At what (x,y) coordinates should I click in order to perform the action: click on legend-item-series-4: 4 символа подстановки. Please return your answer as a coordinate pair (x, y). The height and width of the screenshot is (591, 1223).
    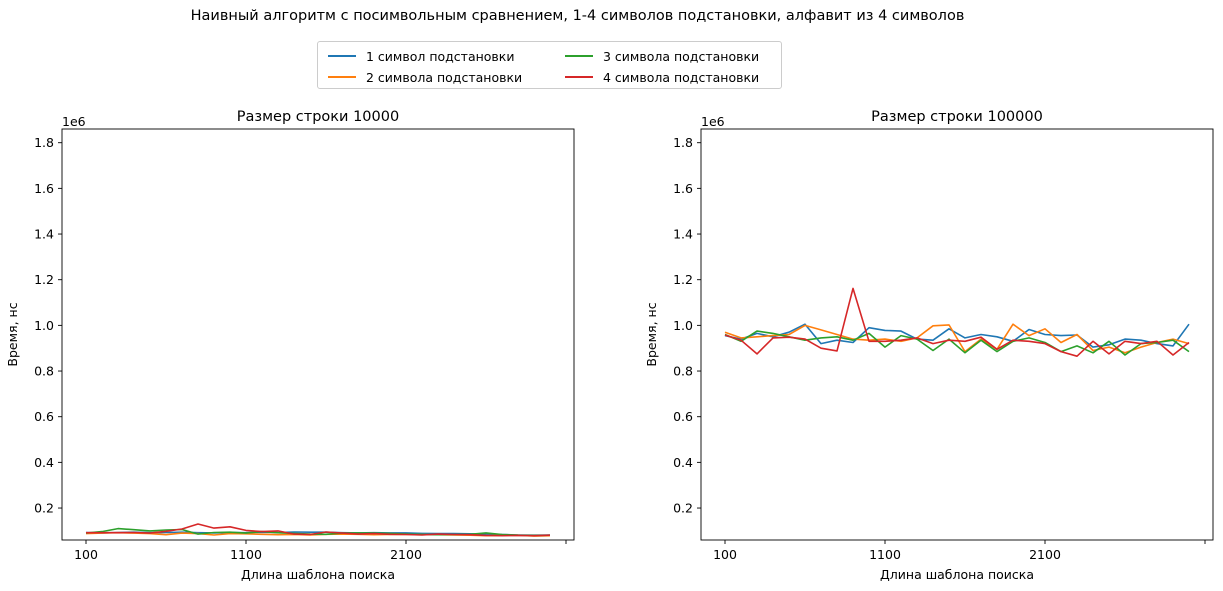
    Looking at the image, I should click on (662, 77).